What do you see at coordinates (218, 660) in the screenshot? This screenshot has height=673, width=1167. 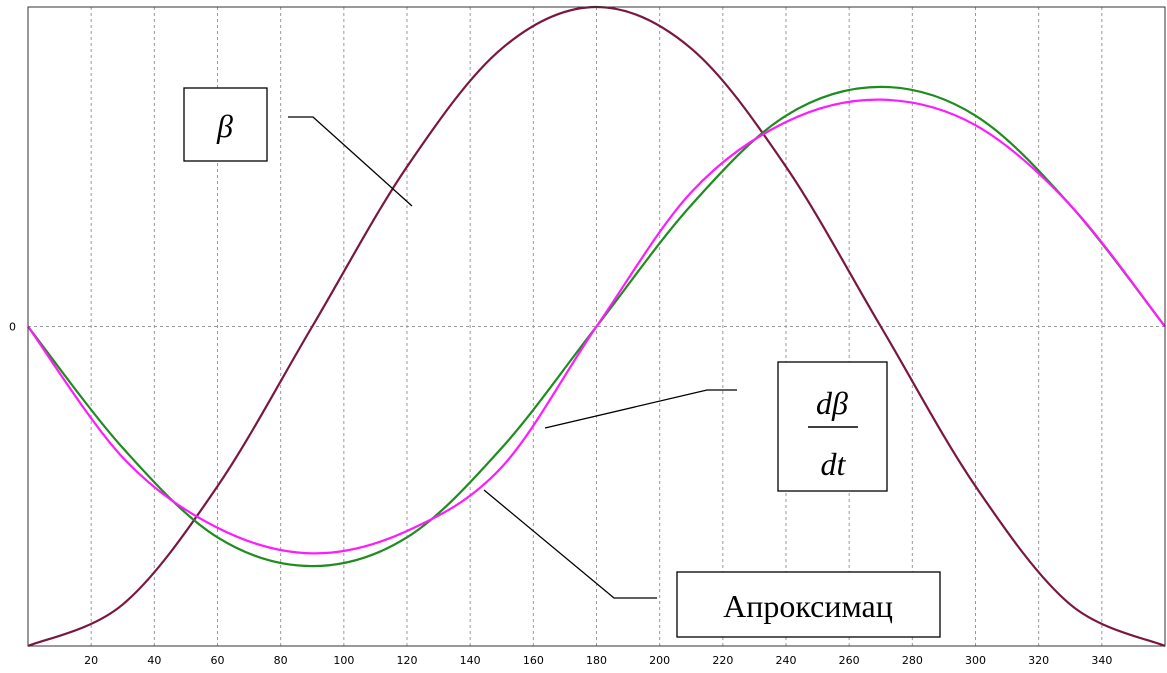 I see `x-tick-label: 60` at bounding box center [218, 660].